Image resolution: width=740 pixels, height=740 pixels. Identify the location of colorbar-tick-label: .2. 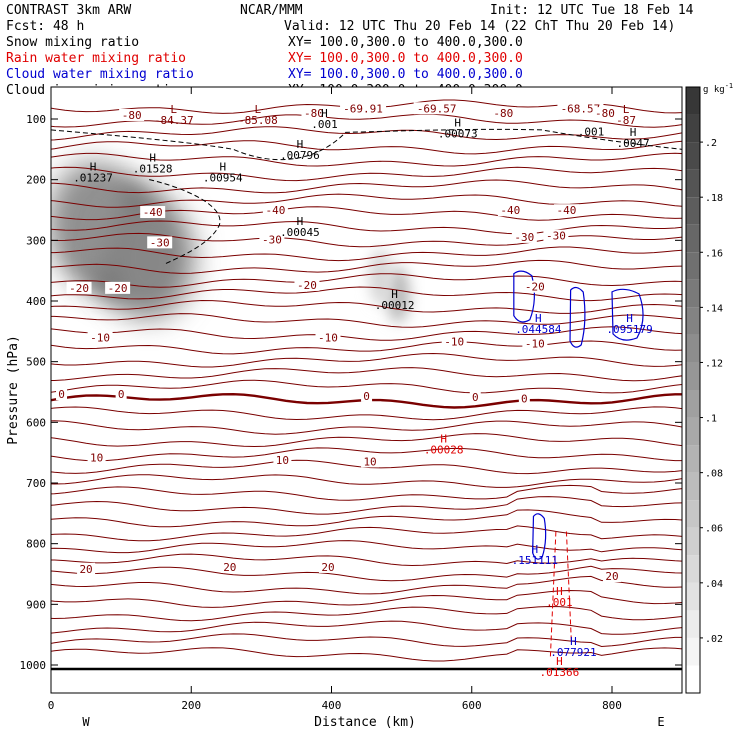
(711, 143).